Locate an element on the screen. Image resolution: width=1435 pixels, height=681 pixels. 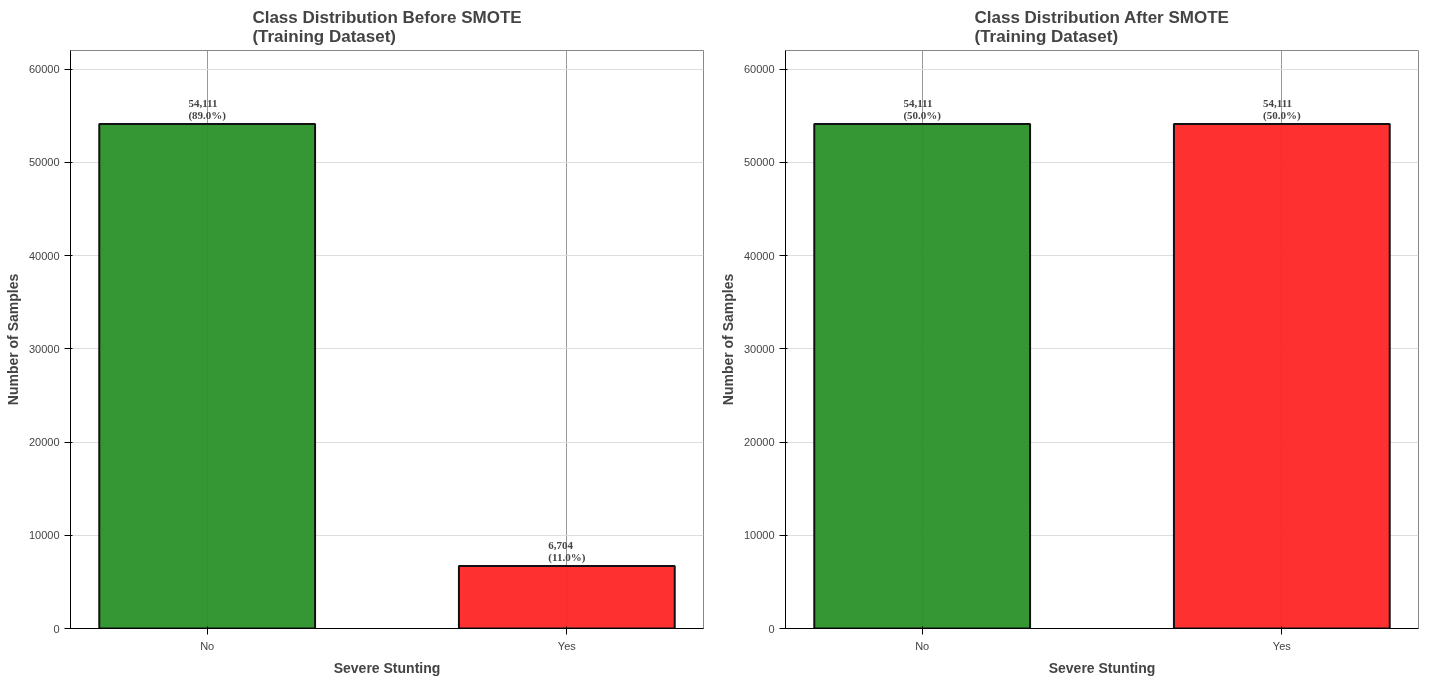
data-label: 6,704 (11.0%) is located at coordinates (567, 551).